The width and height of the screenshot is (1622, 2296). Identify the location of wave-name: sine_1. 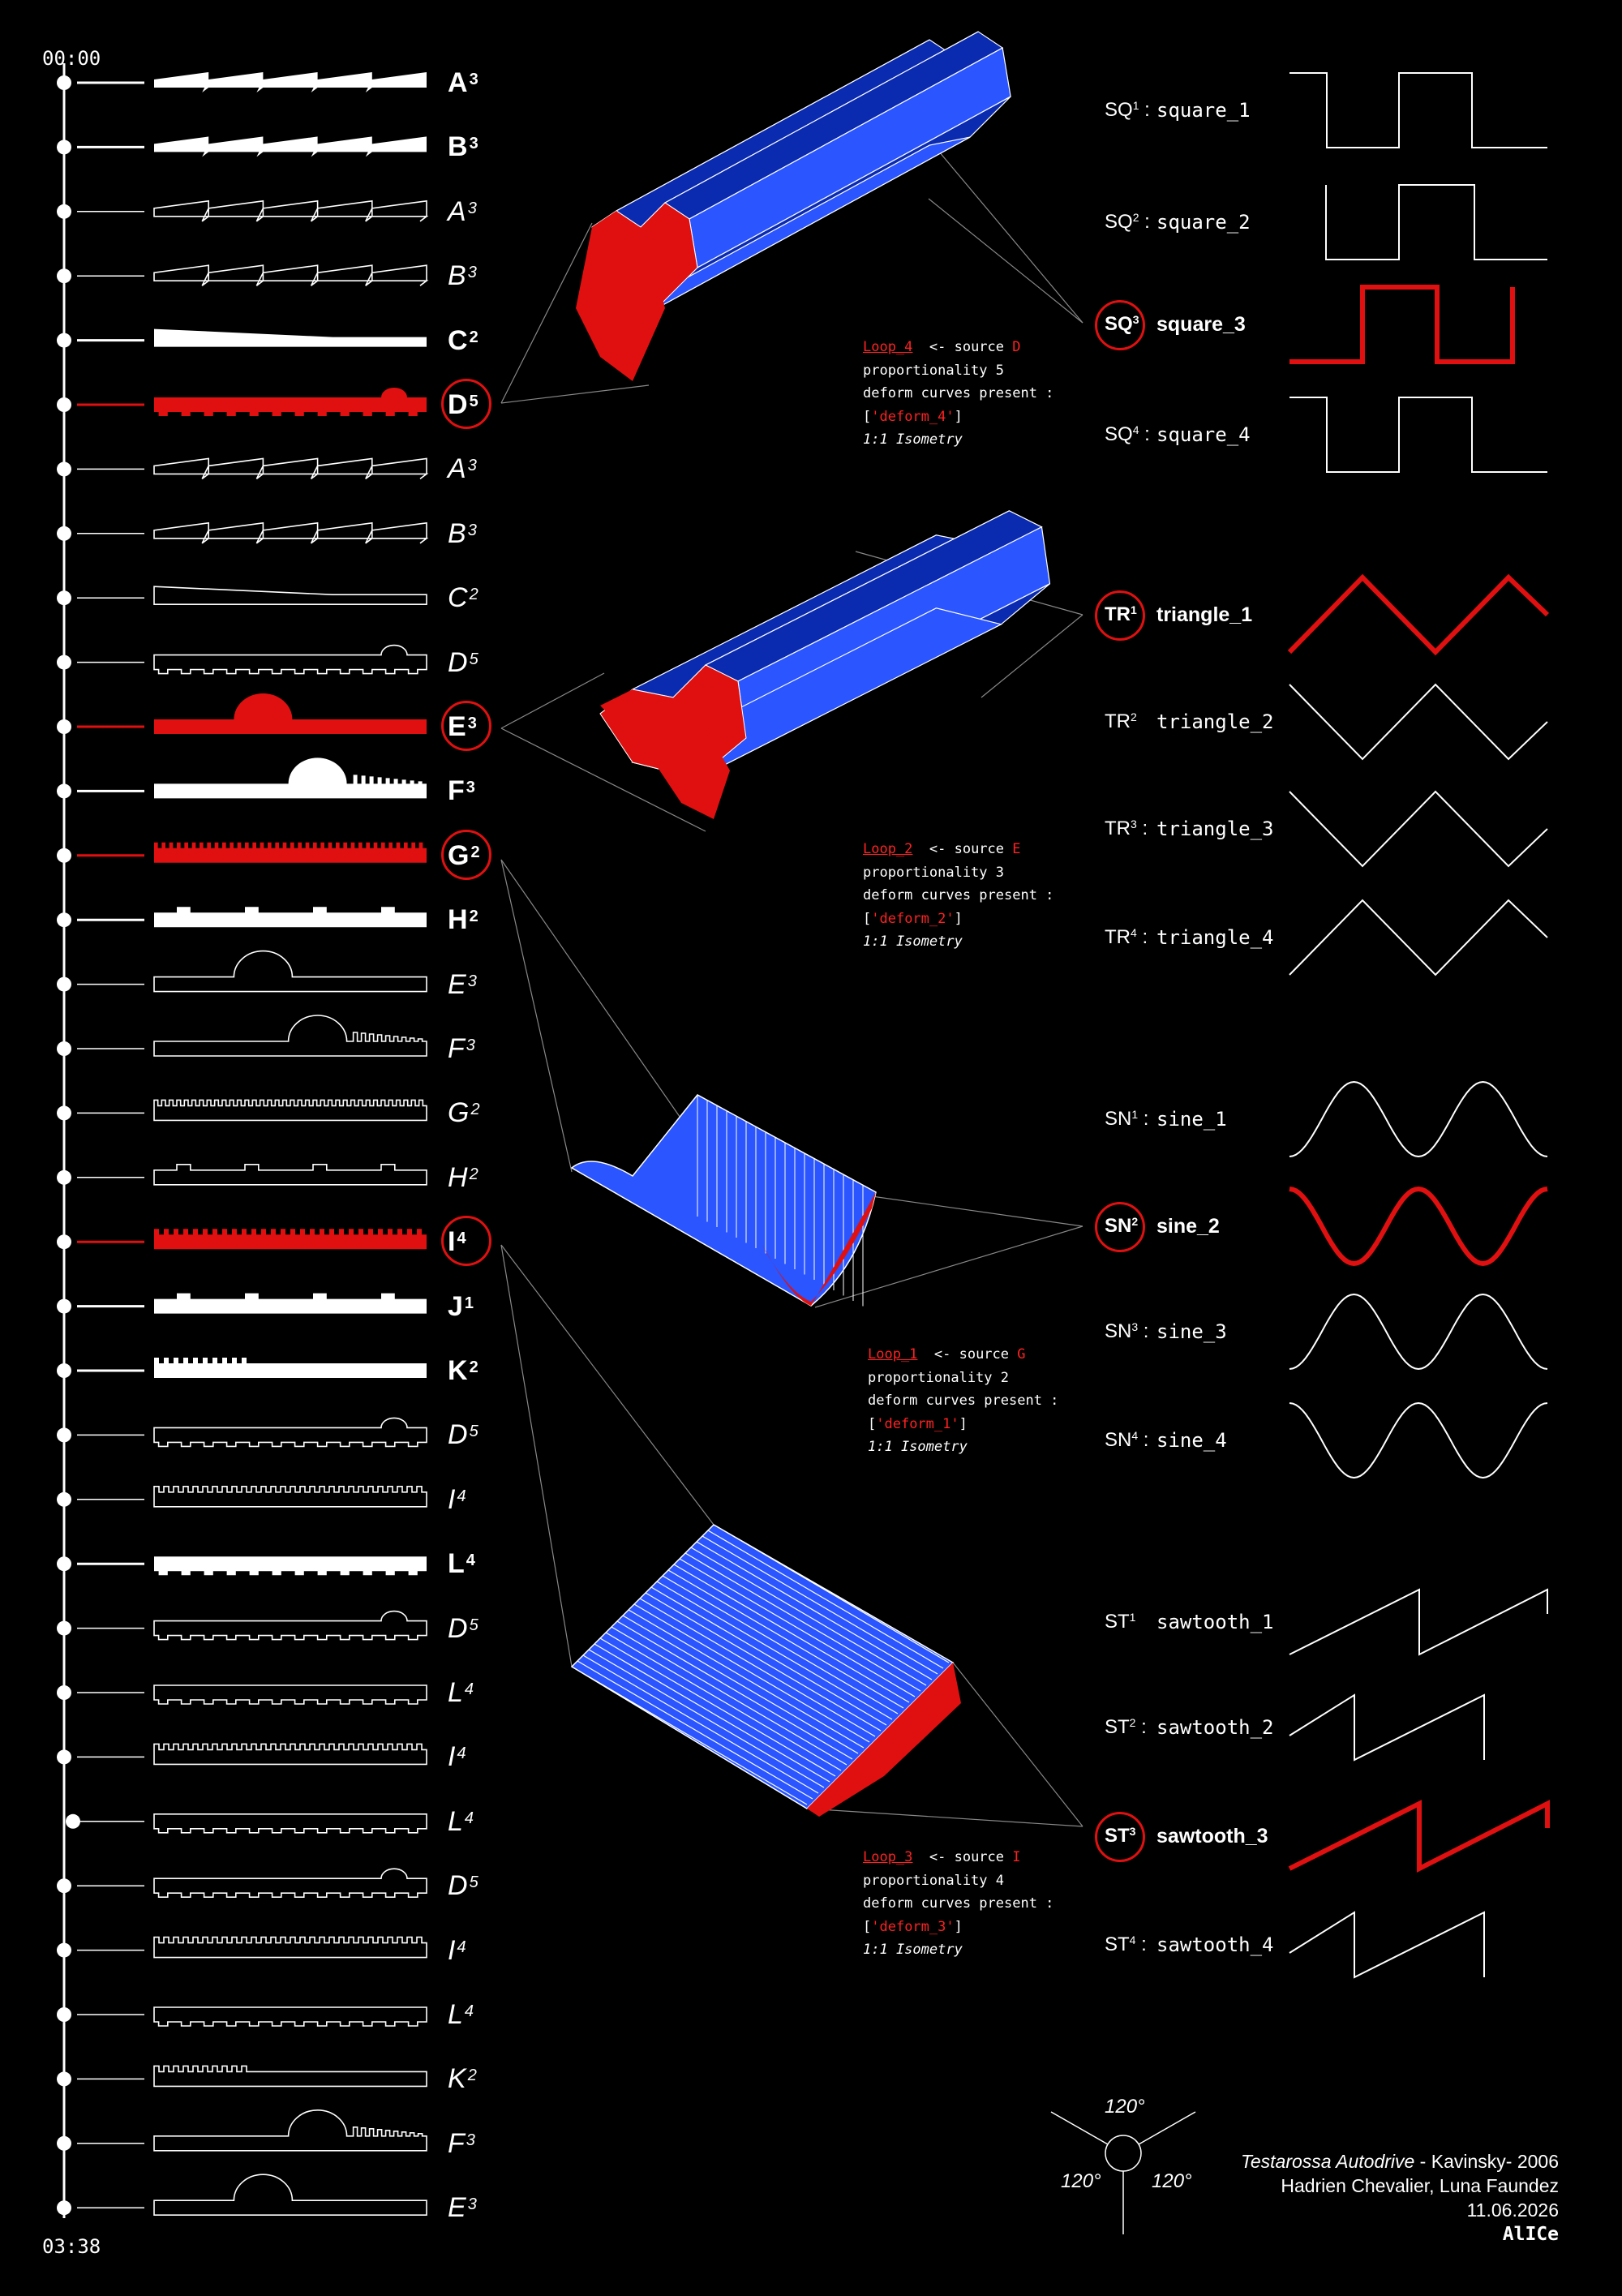
(1192, 1119).